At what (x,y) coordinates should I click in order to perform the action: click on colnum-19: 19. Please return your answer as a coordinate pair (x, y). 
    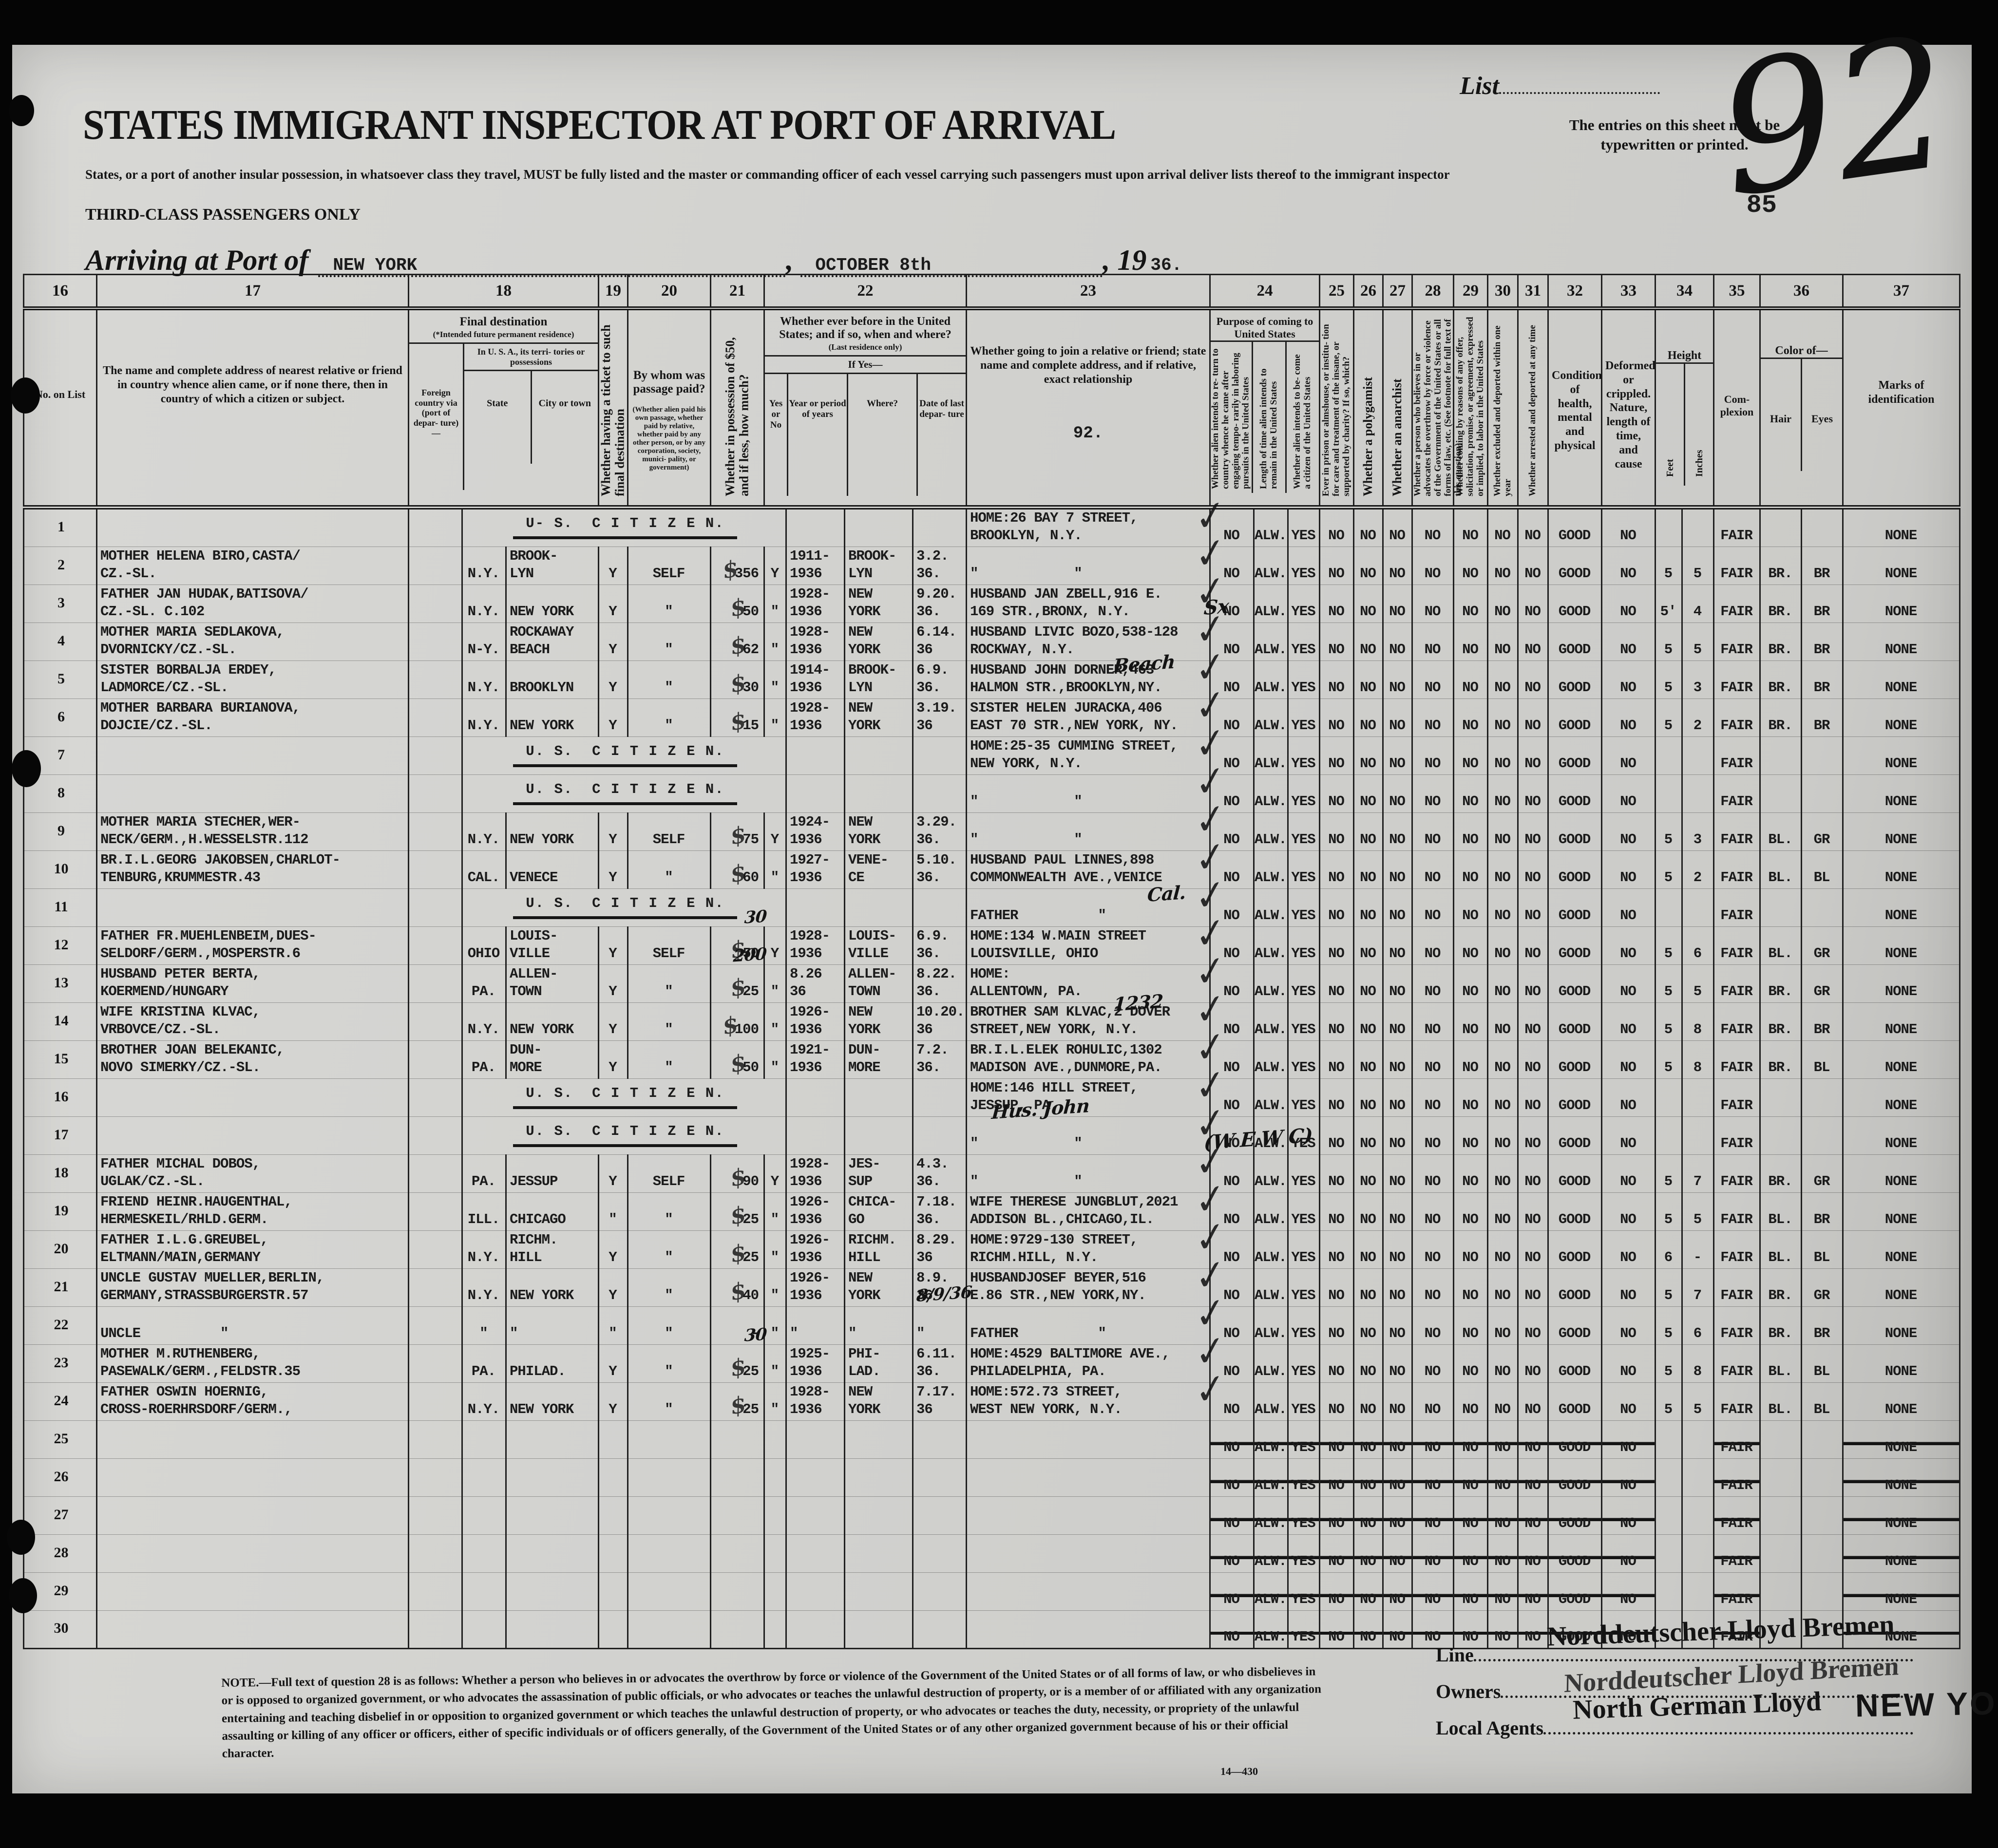
    Looking at the image, I should click on (613, 292).